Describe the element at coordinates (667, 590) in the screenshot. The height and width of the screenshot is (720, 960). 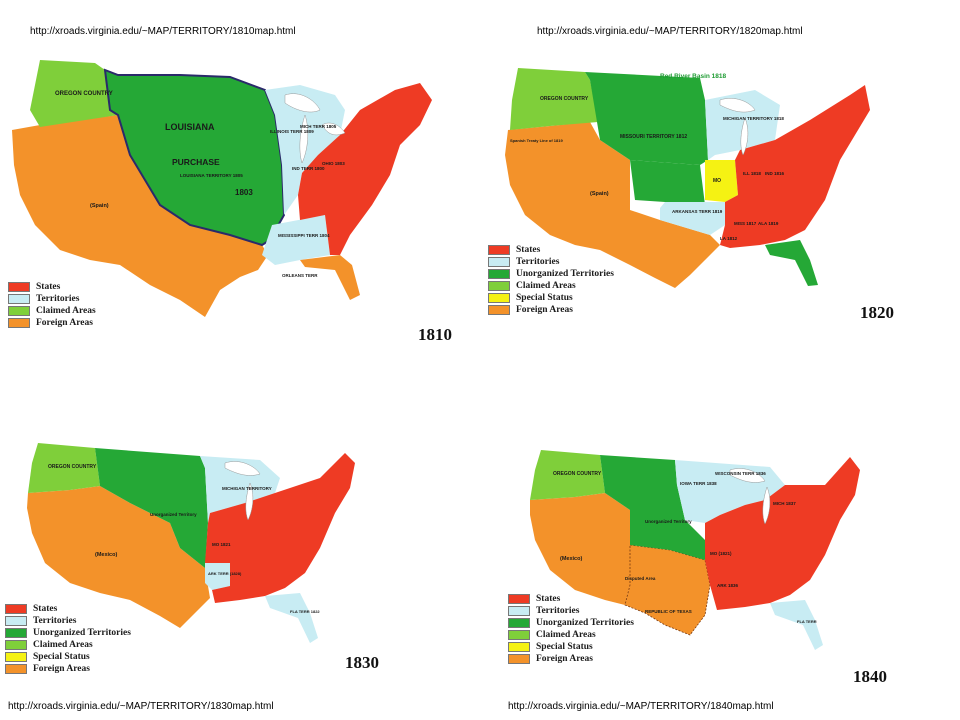
I see `region-texas` at that location.